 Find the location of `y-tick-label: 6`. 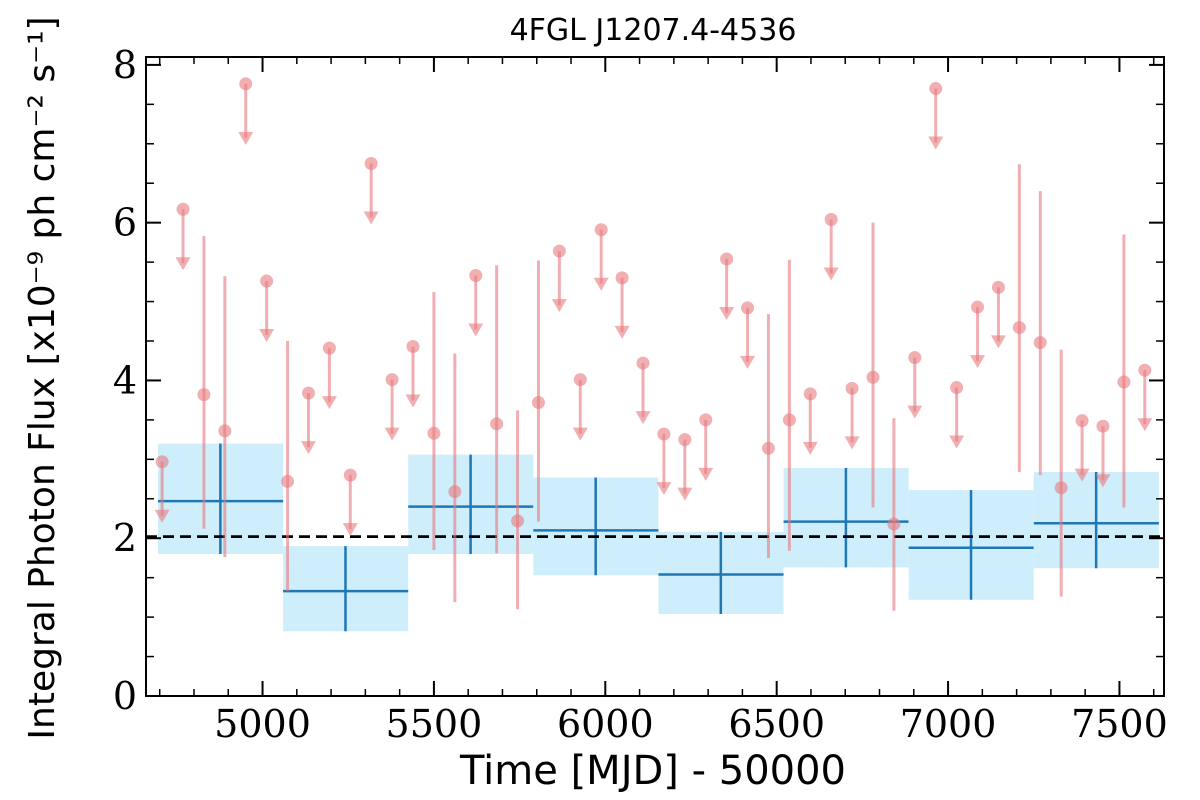

y-tick-label: 6 is located at coordinates (125, 223).